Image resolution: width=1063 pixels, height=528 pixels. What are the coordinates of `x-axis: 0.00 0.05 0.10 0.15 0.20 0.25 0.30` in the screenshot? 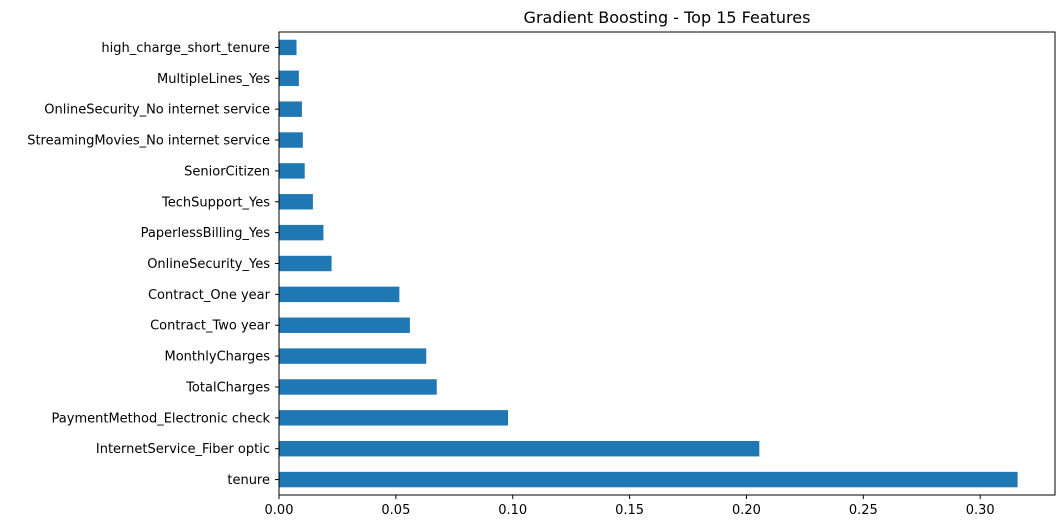 It's located at (630, 506).